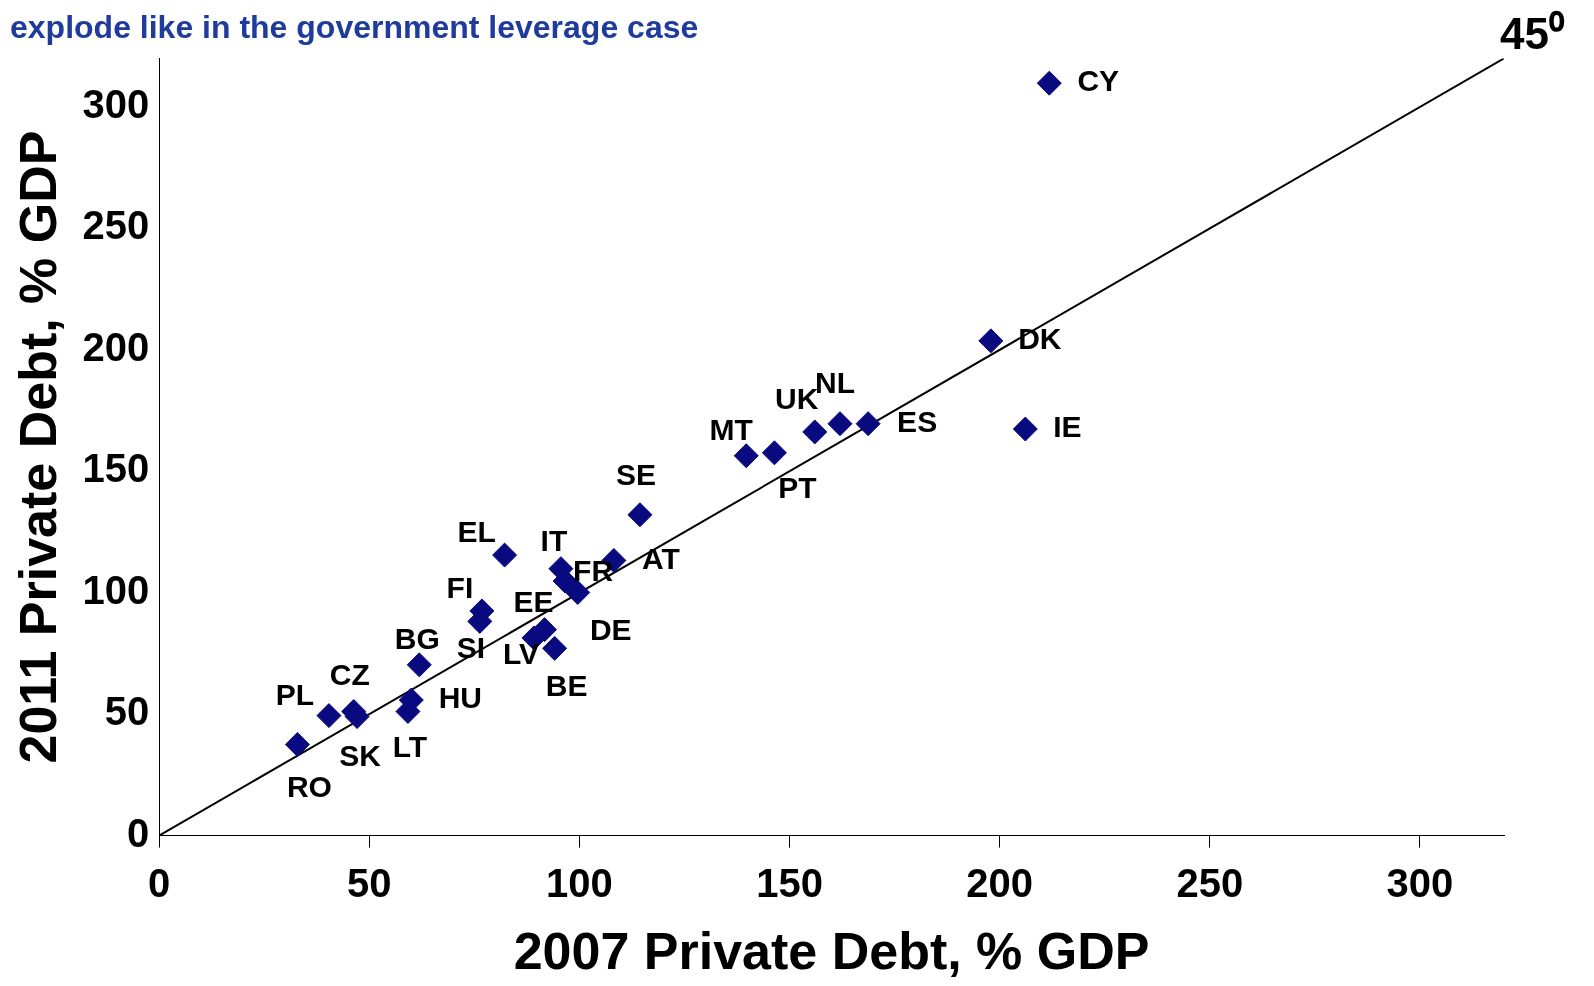  I want to click on x-tick-label: 50, so click(369, 882).